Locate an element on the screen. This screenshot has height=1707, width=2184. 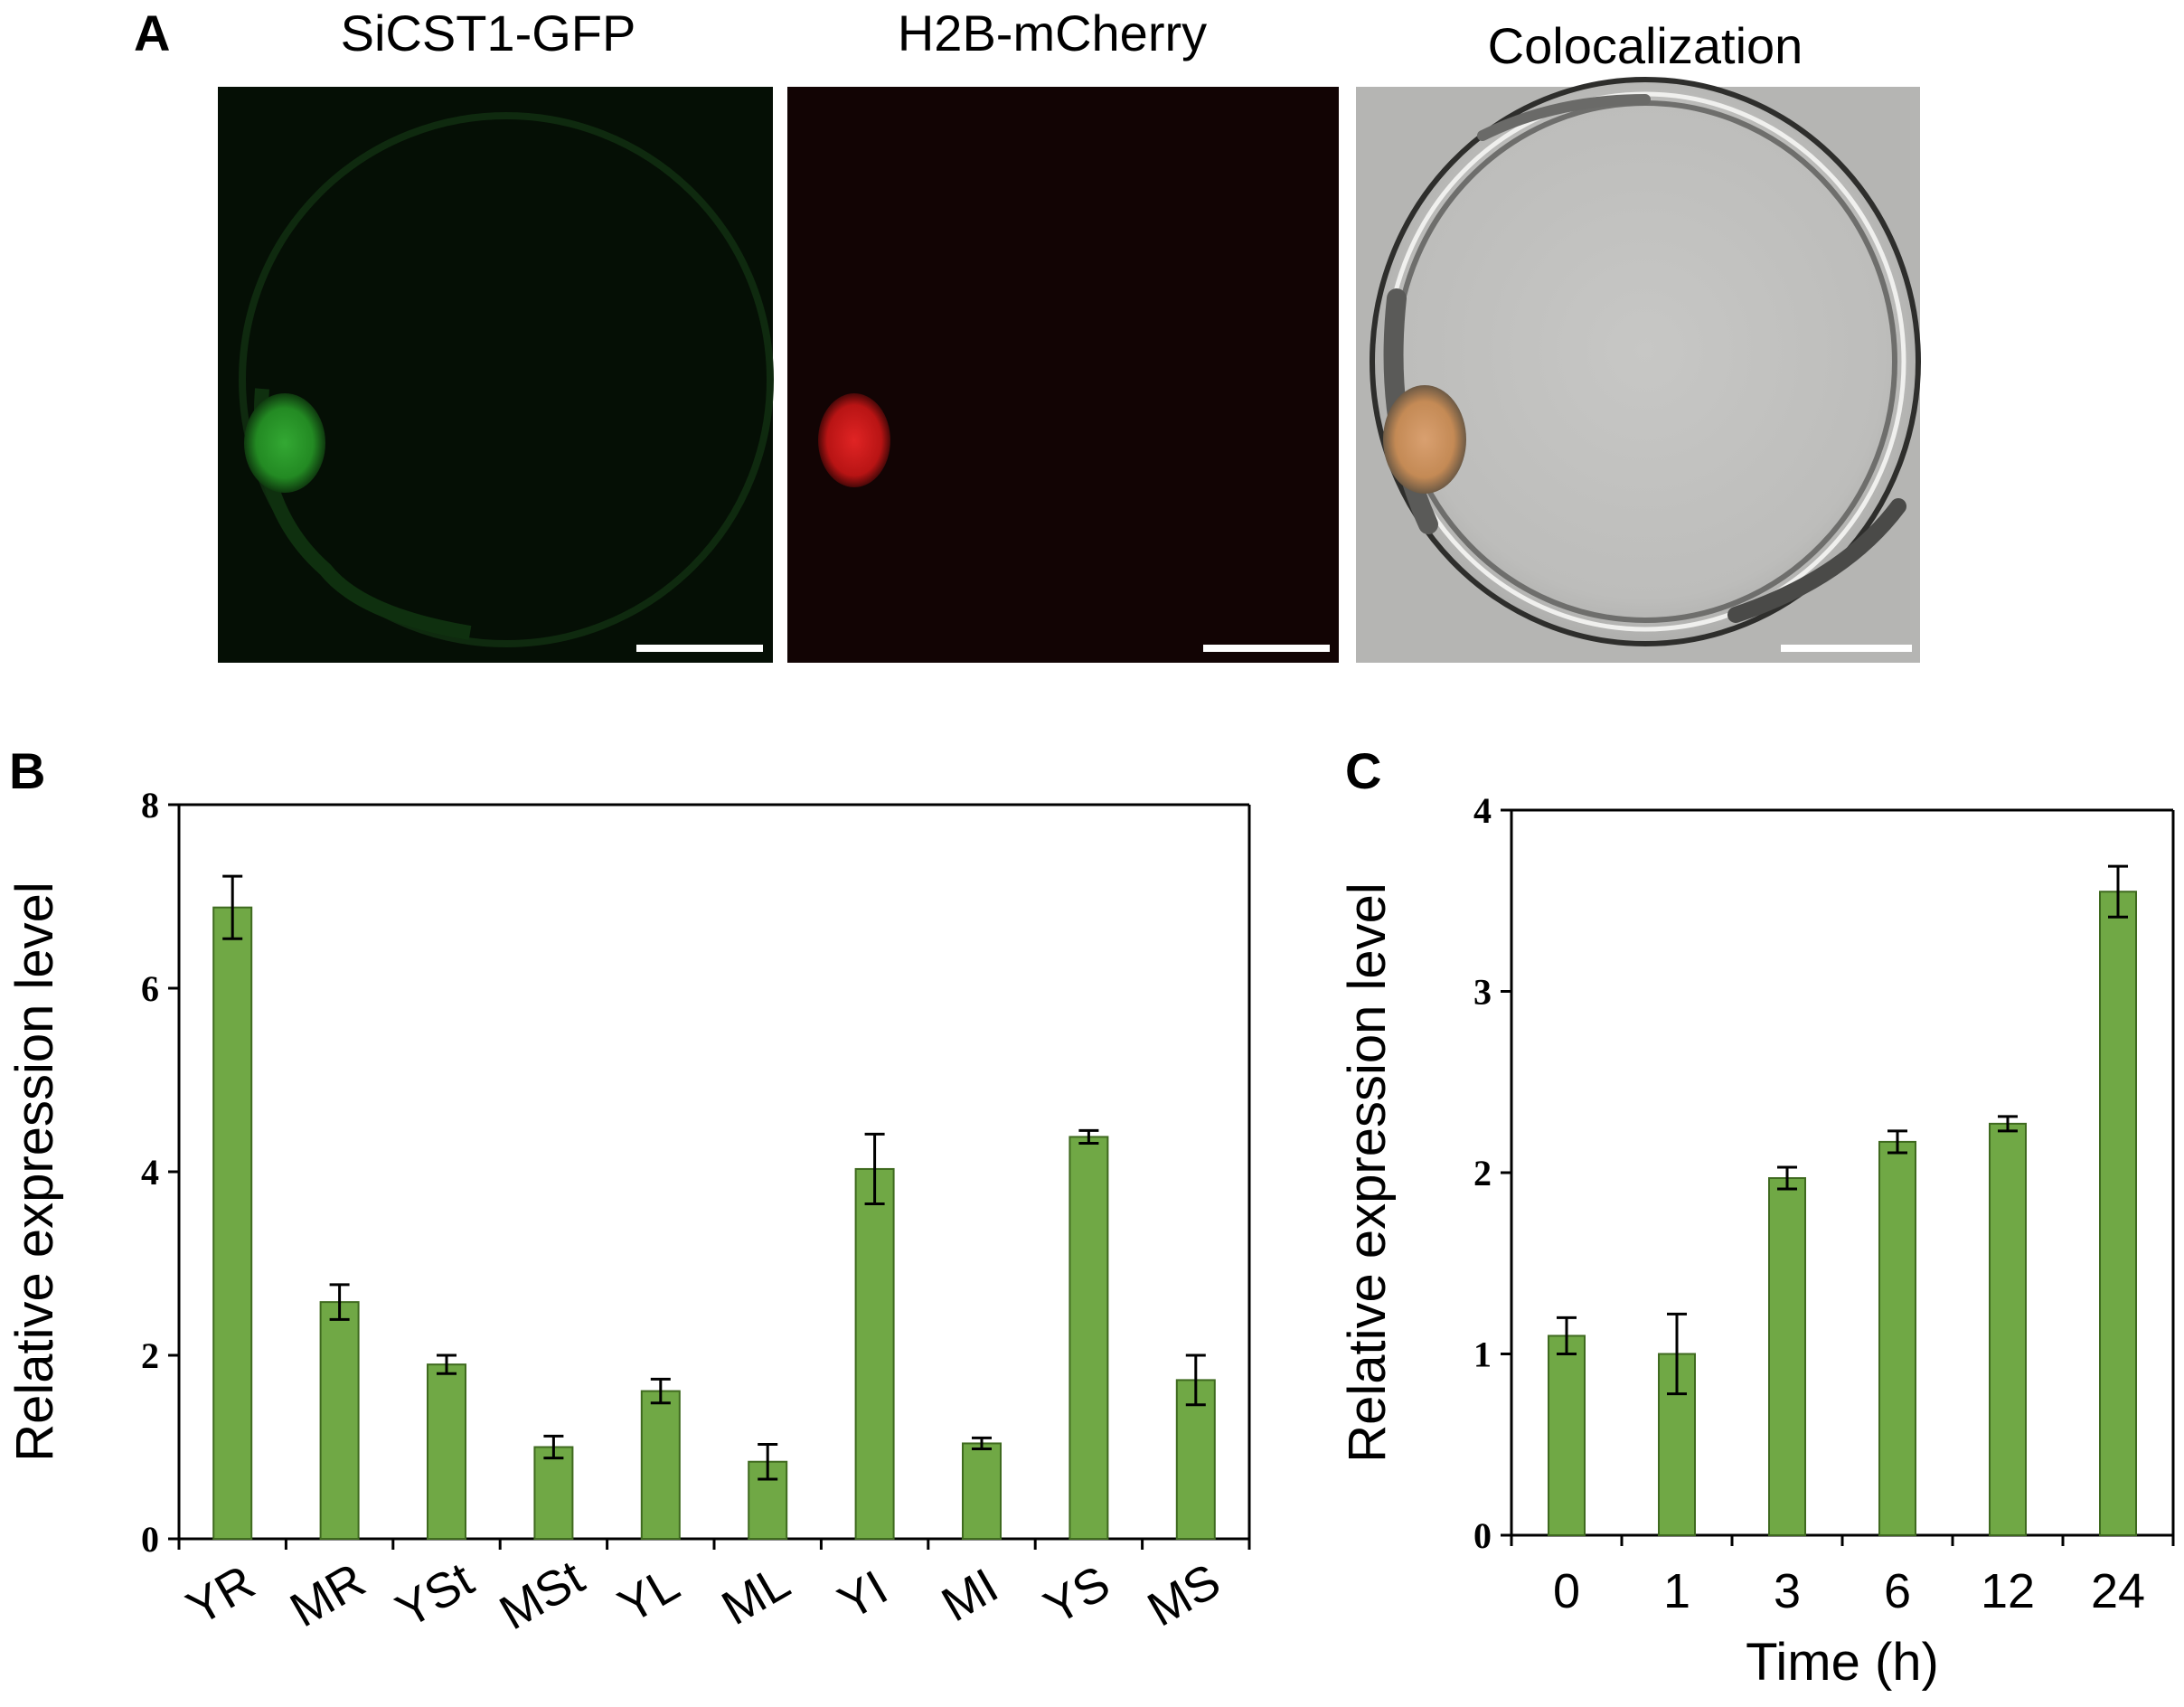
panel-c-letter: C is located at coordinates (1363, 770).